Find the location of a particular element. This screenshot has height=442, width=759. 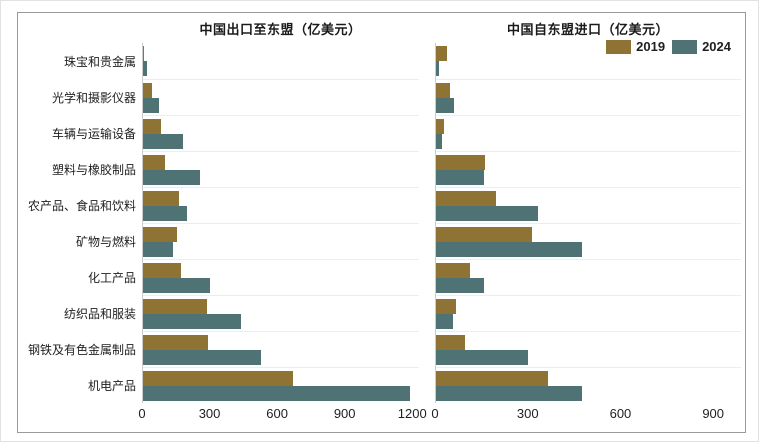

legend-item-2024: 2024 is located at coordinates (701, 46).